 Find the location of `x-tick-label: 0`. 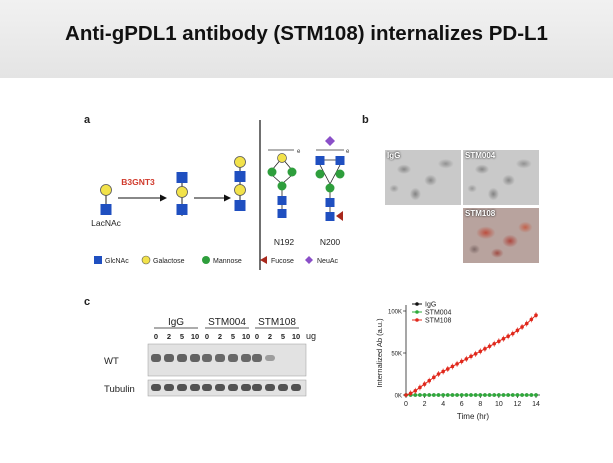

x-tick-label: 0 is located at coordinates (406, 404).